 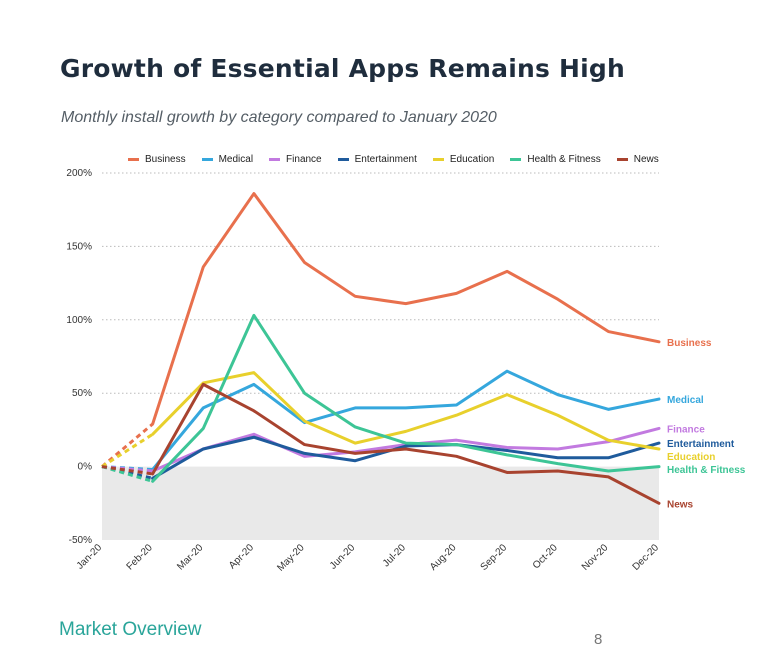 I want to click on series-end-label-business: Business, so click(x=689, y=343).